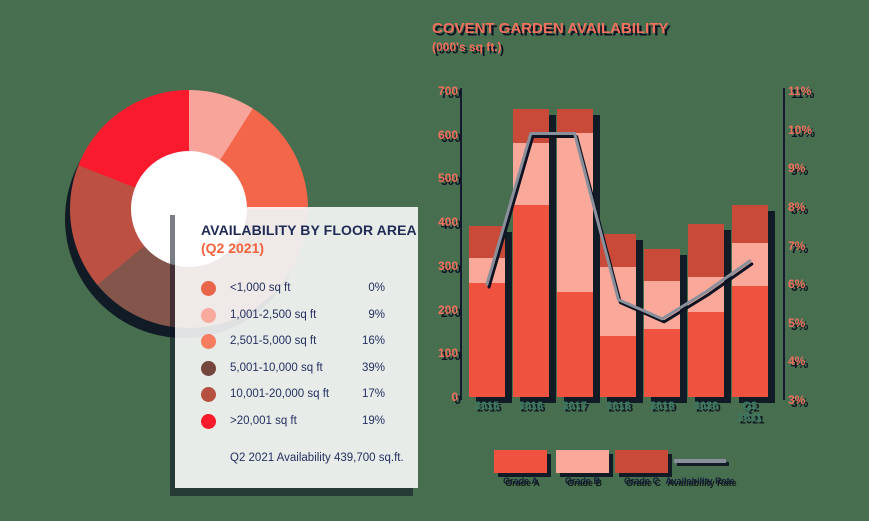 This screenshot has height=521, width=869. What do you see at coordinates (520, 481) in the screenshot?
I see `legend-label: Grade A` at bounding box center [520, 481].